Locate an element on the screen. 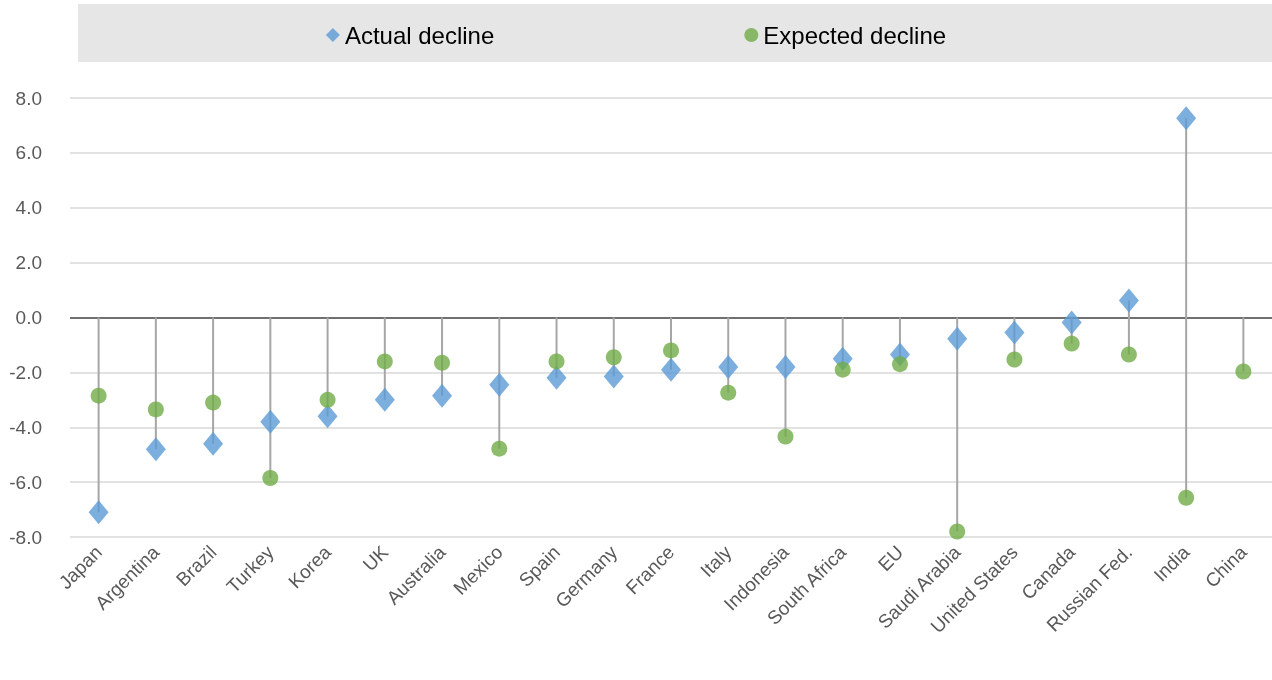 The image size is (1272, 680). y-tick-label: -4.0 is located at coordinates (25, 427).